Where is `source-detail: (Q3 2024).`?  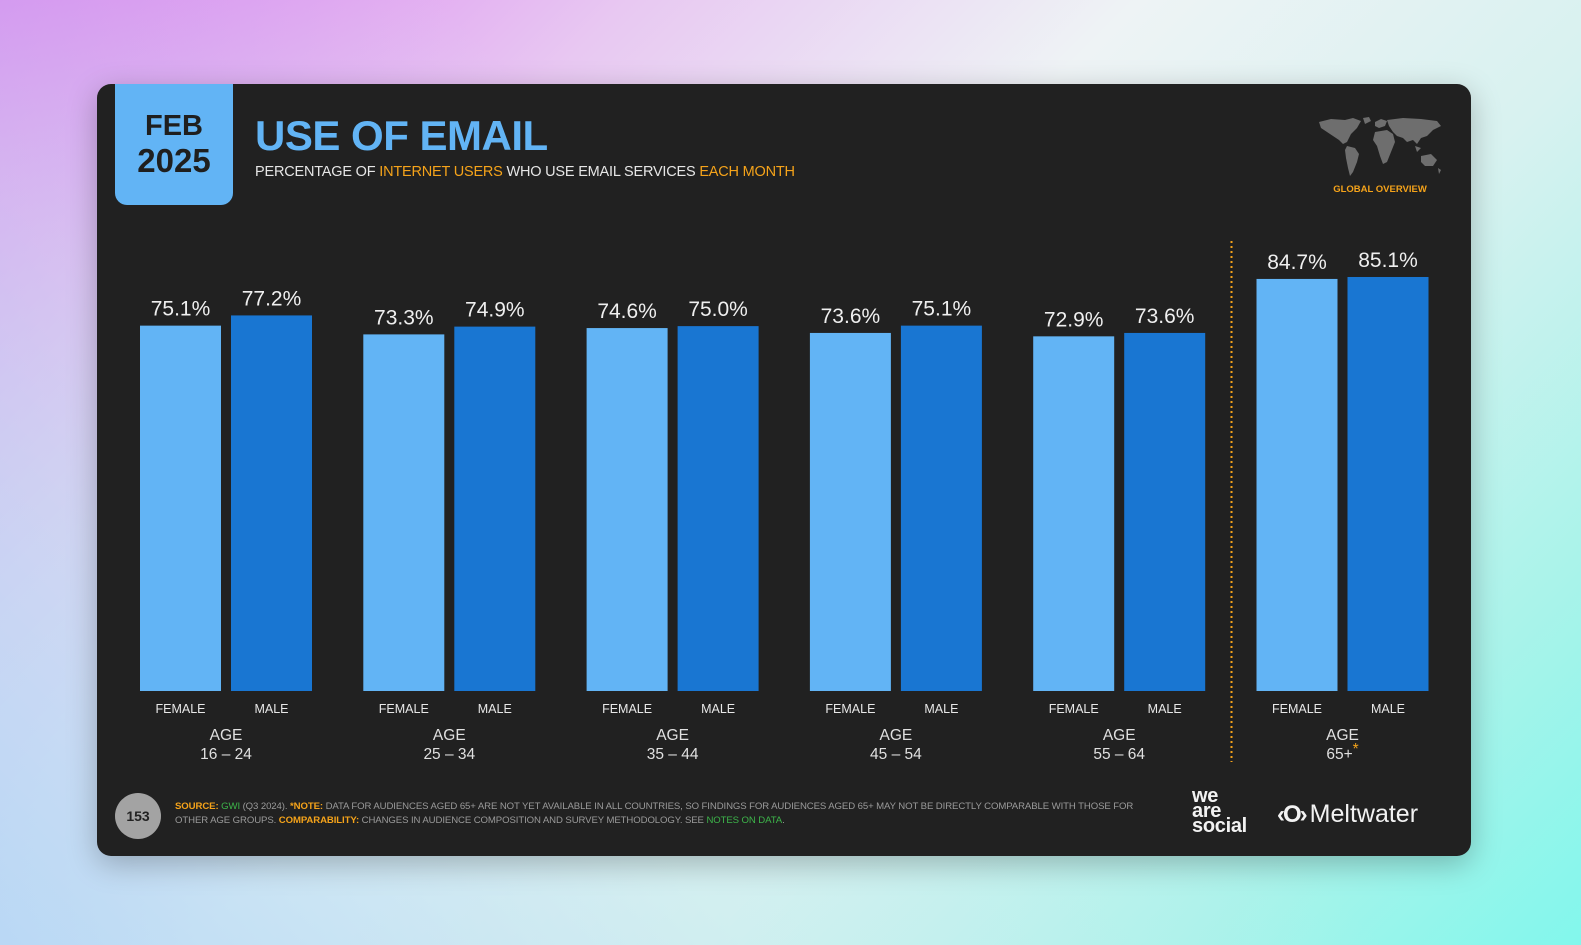
source-detail: (Q3 2024). is located at coordinates (265, 806).